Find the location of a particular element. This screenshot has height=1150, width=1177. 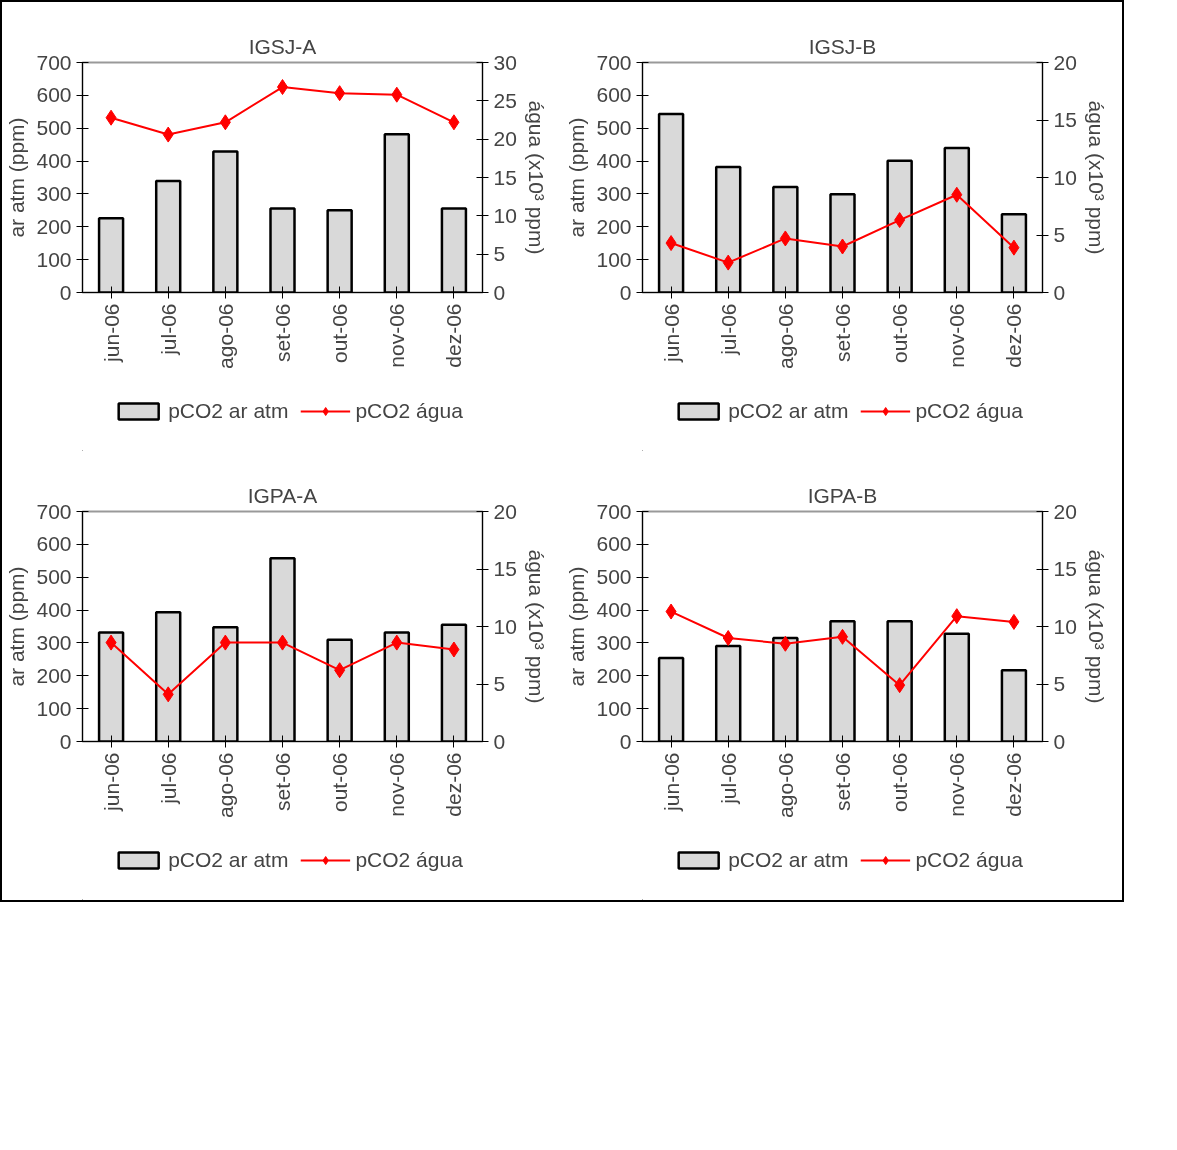

chart-title: IGPA-A is located at coordinates (282, 495).